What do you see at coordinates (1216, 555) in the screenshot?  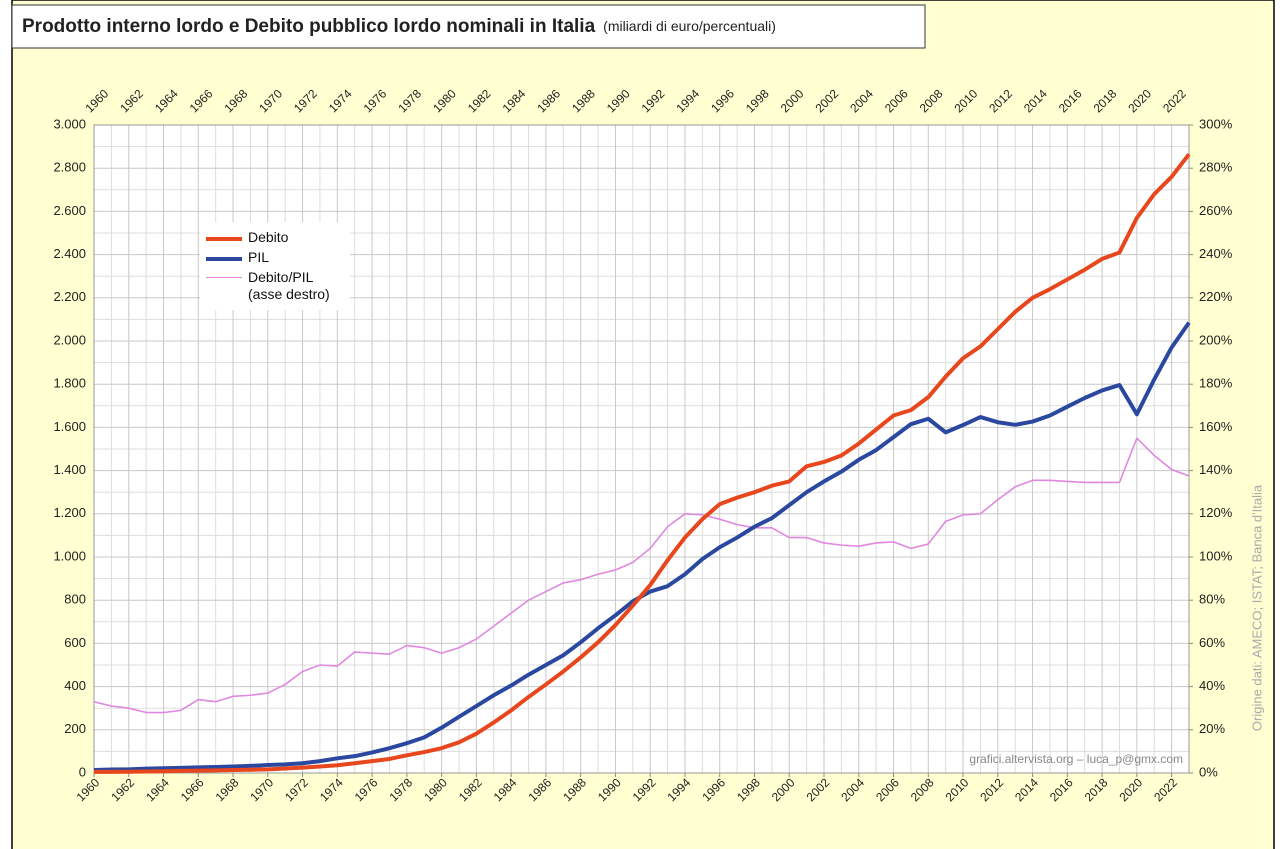 I see `y2-tick-label: 100%` at bounding box center [1216, 555].